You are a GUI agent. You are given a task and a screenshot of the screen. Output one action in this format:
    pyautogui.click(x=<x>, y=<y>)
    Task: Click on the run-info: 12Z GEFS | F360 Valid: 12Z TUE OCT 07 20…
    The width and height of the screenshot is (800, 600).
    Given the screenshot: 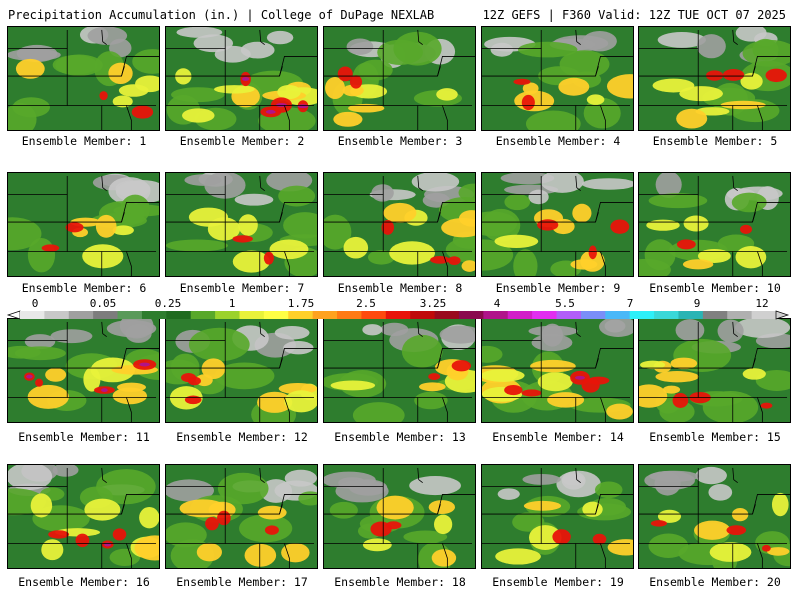 What is the action you would take?
    pyautogui.click(x=634, y=15)
    